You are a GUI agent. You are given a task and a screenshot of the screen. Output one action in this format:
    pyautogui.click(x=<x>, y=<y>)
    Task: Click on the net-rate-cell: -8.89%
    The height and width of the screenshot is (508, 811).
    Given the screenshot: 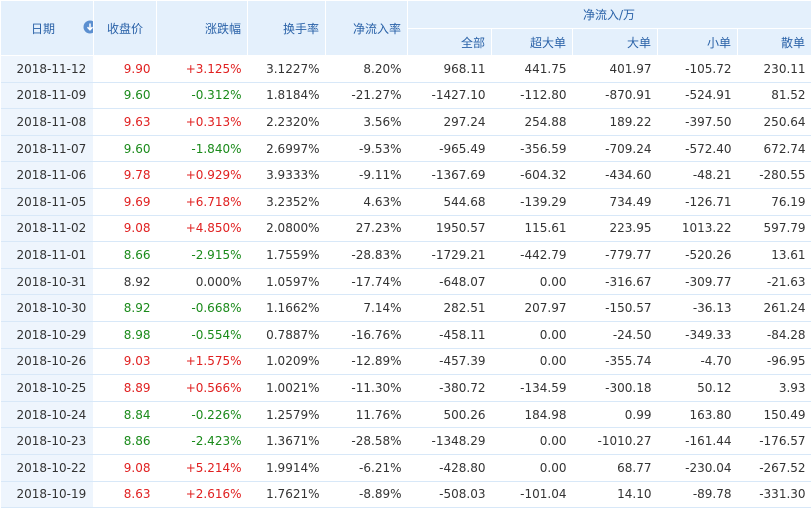 What is the action you would take?
    pyautogui.click(x=367, y=494)
    